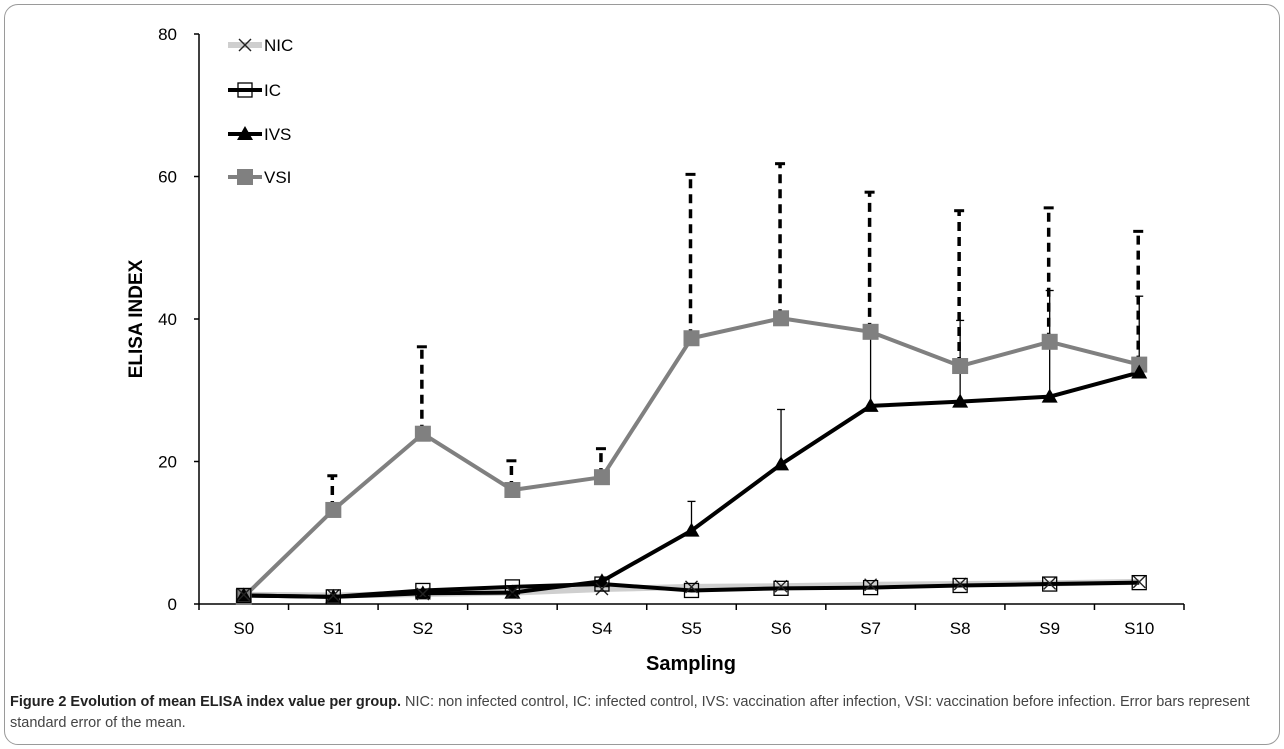 The image size is (1284, 749). Describe the element at coordinates (333, 628) in the screenshot. I see `x-tick-label: S1` at that location.